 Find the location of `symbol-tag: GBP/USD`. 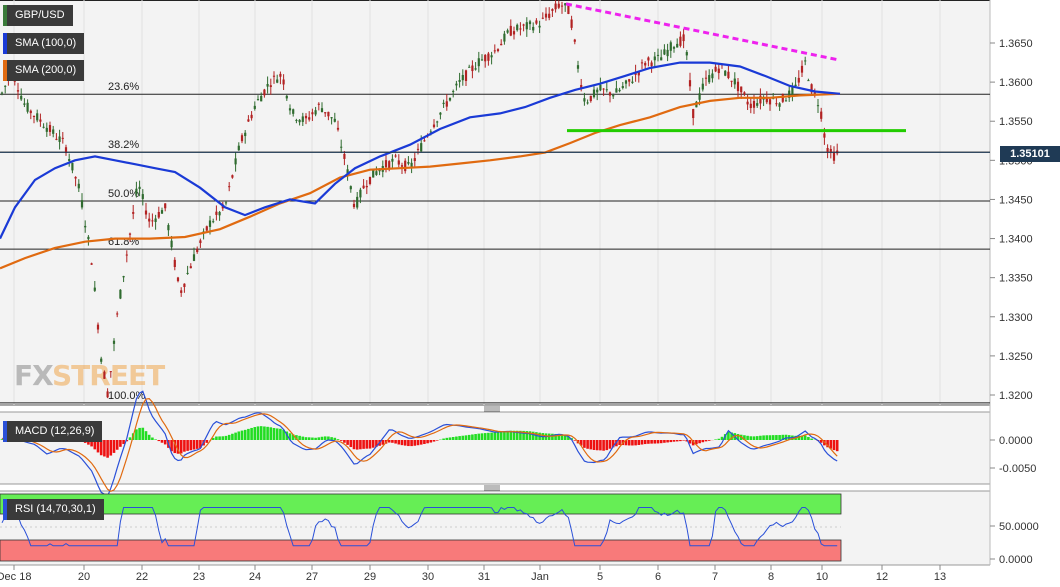

symbol-tag: GBP/USD is located at coordinates (38, 15).